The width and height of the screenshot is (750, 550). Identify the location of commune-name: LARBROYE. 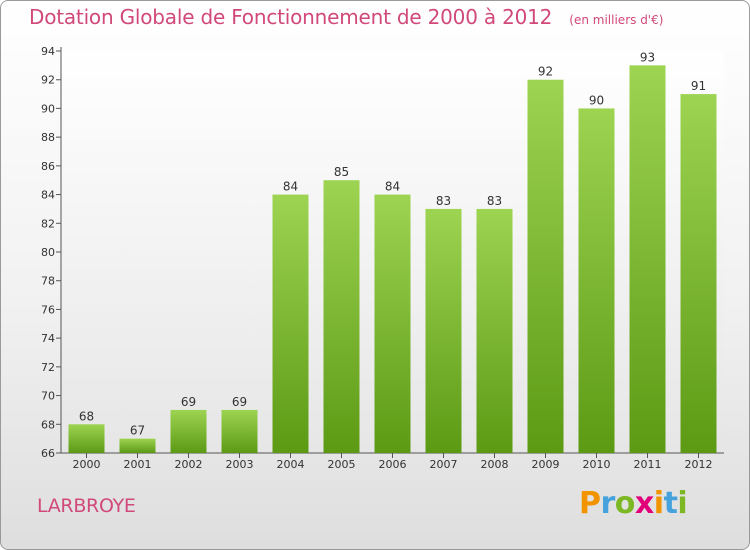
(86, 506).